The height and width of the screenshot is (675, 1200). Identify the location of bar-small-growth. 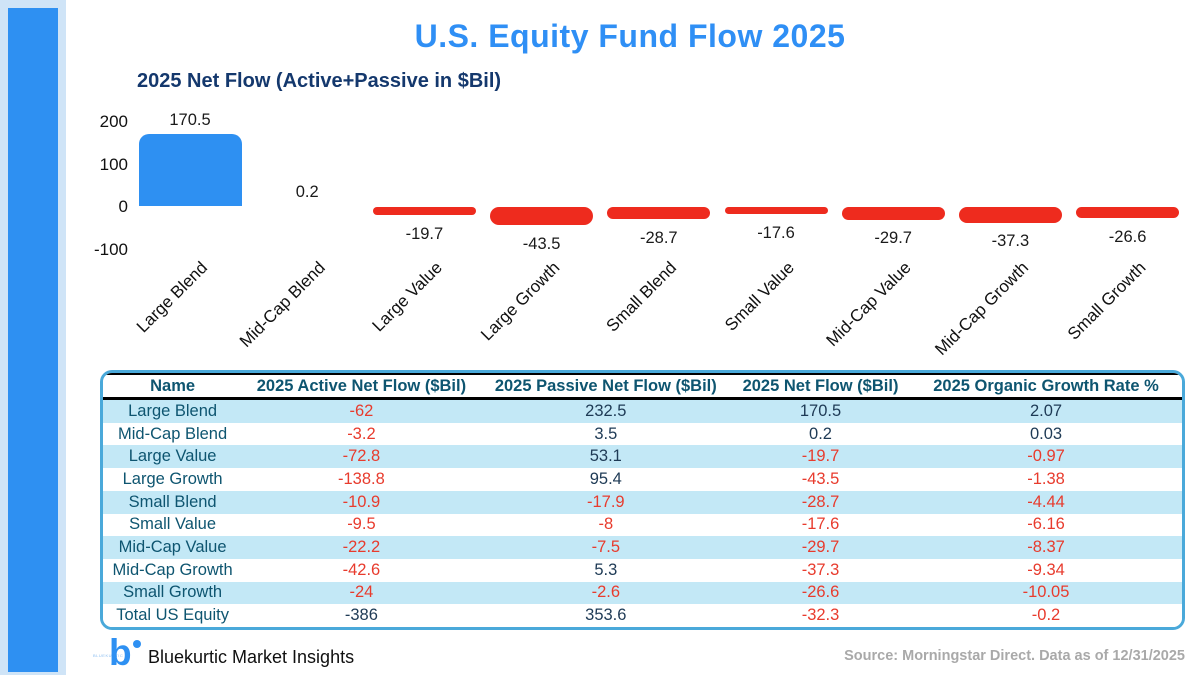
(1128, 213).